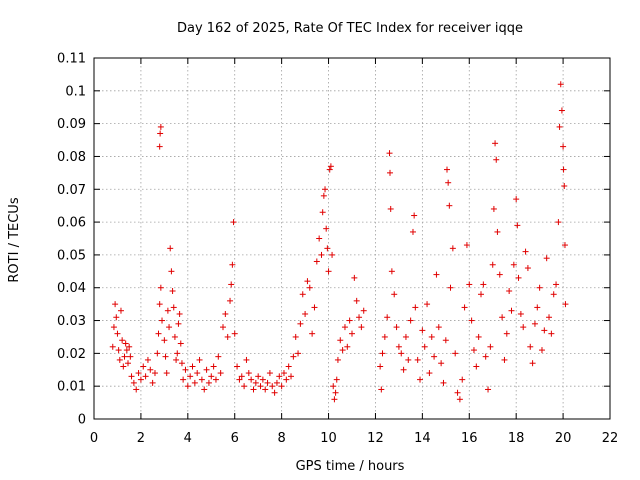  What do you see at coordinates (71, 190) in the screenshot?
I see `y-tick-label: 0.07` at bounding box center [71, 190].